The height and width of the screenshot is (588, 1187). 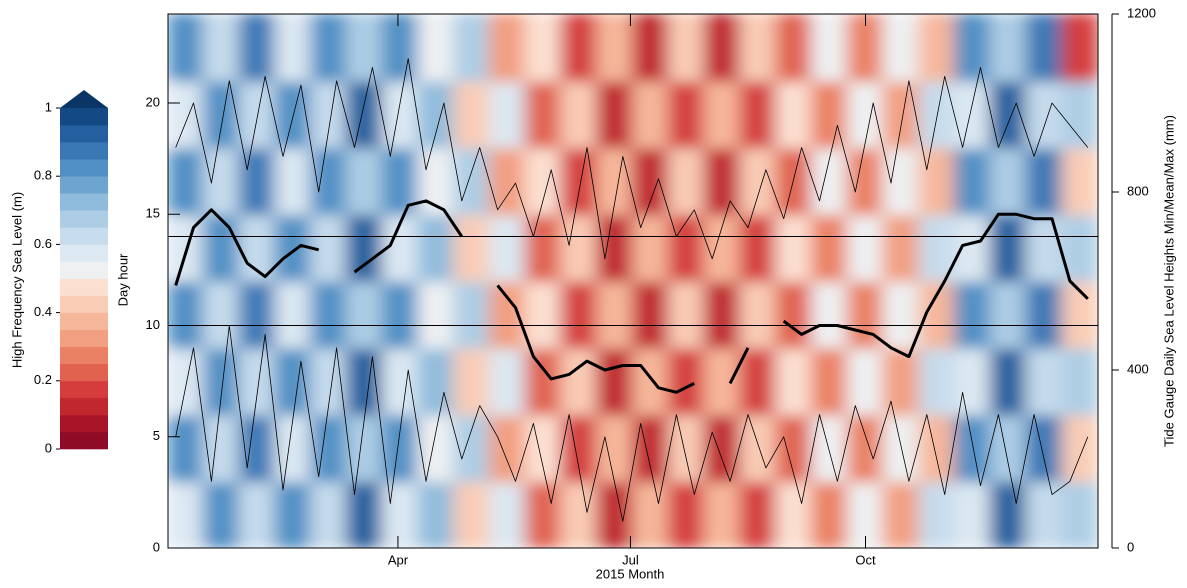 I want to click on colorbar-tick-label: 0.8, so click(x=43, y=175).